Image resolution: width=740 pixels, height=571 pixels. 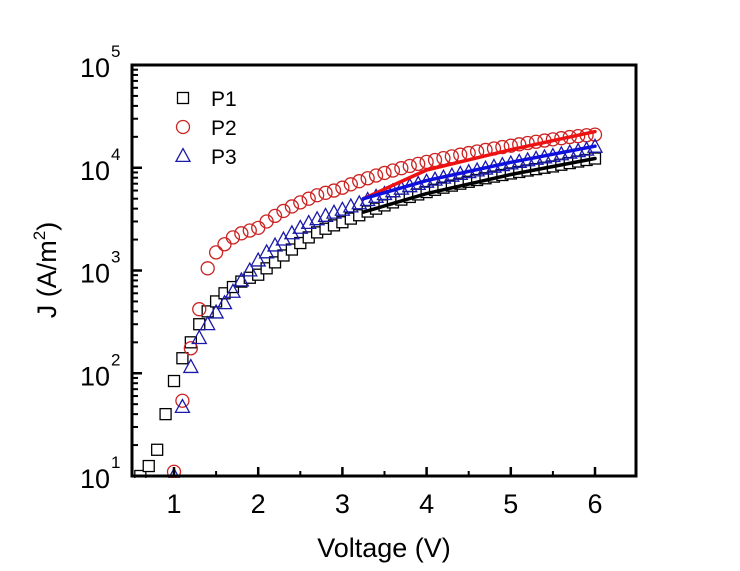 I want to click on legend-label: P2, so click(x=224, y=128).